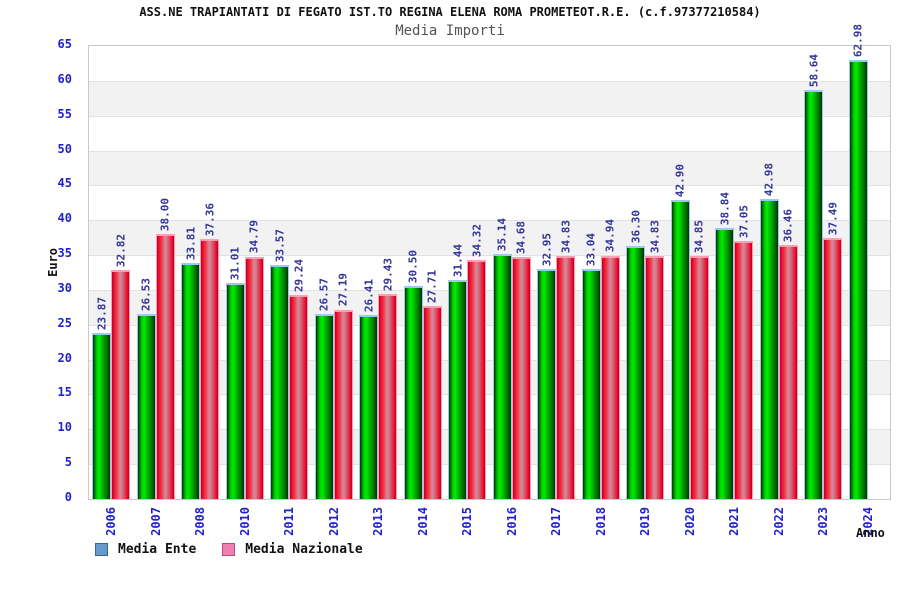  I want to click on bar-slot: 26.53, so click(146, 388).